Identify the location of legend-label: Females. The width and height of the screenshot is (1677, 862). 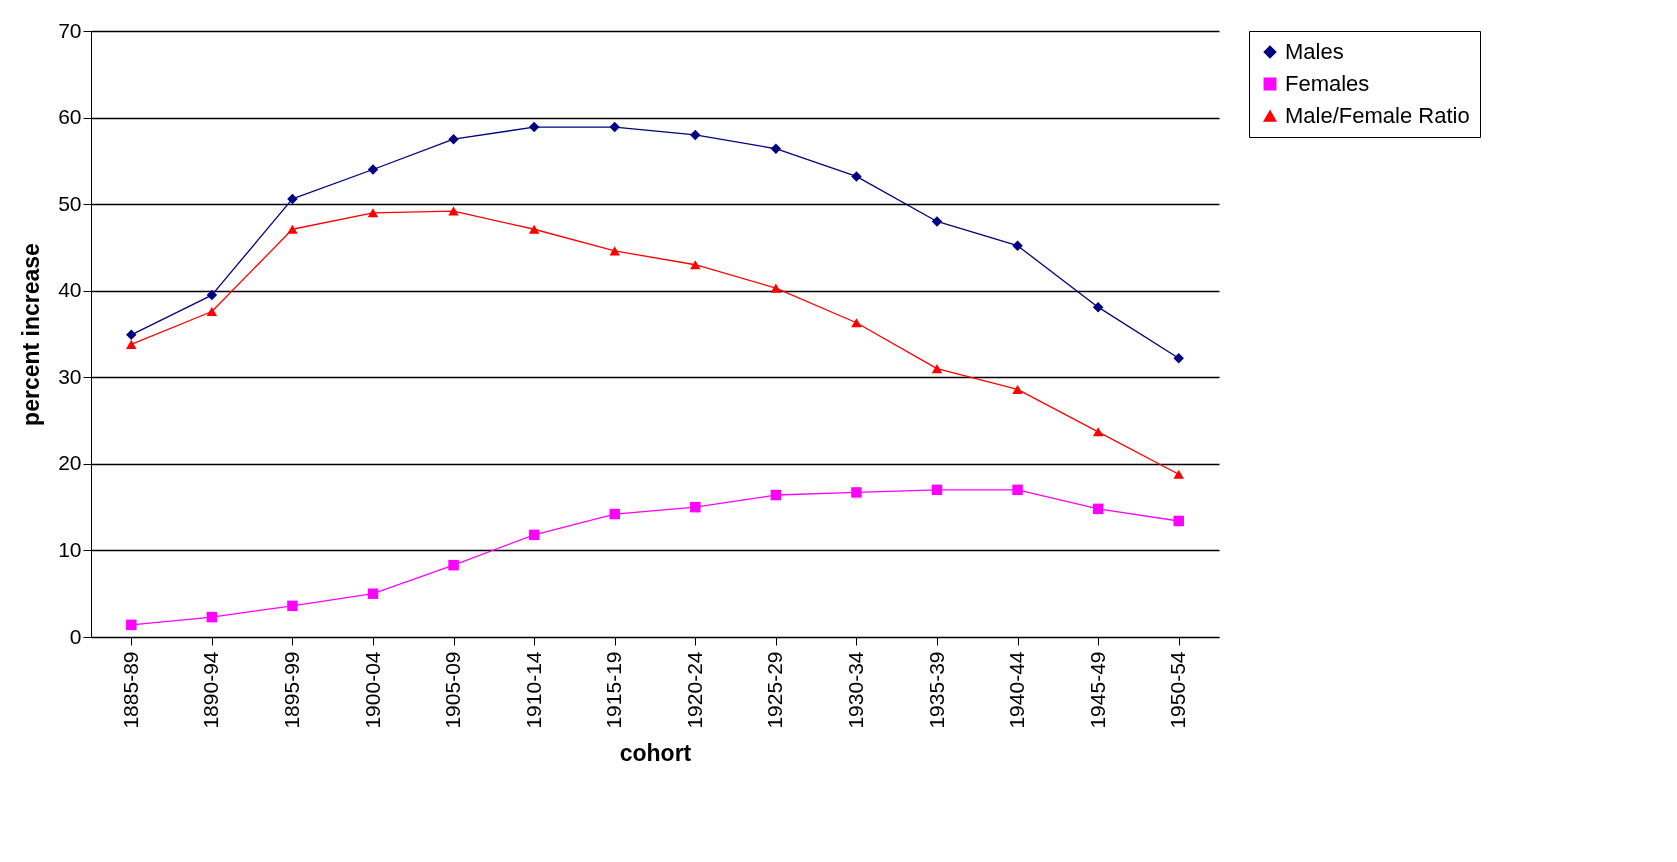
(1327, 83).